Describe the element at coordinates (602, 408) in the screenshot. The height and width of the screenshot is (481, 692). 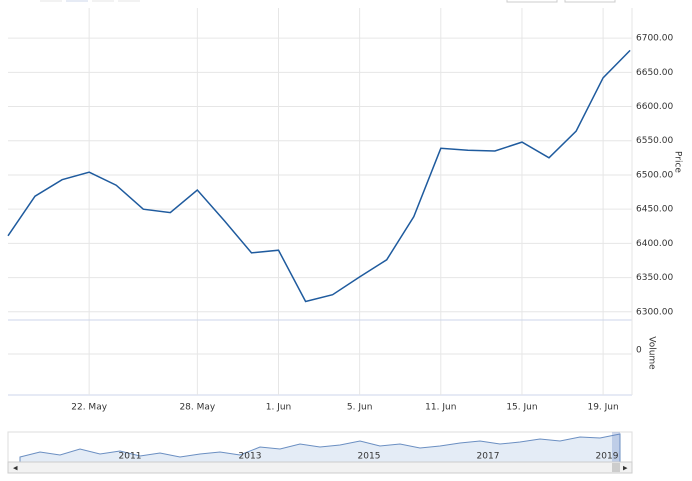
I see `x-tick-label: 19. Jun` at that location.